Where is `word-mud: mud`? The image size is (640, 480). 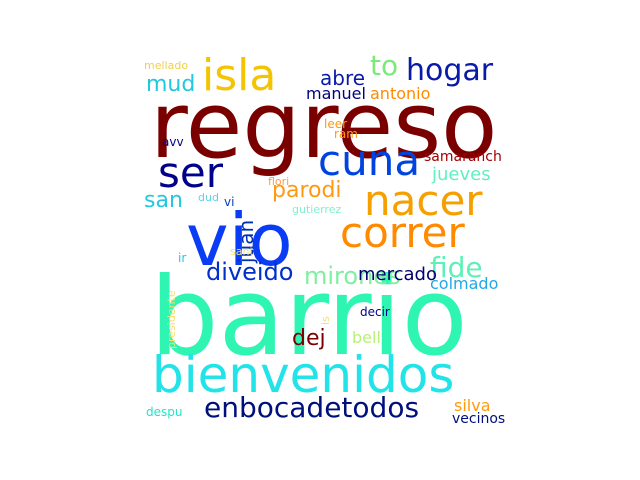 word-mud: mud is located at coordinates (171, 84).